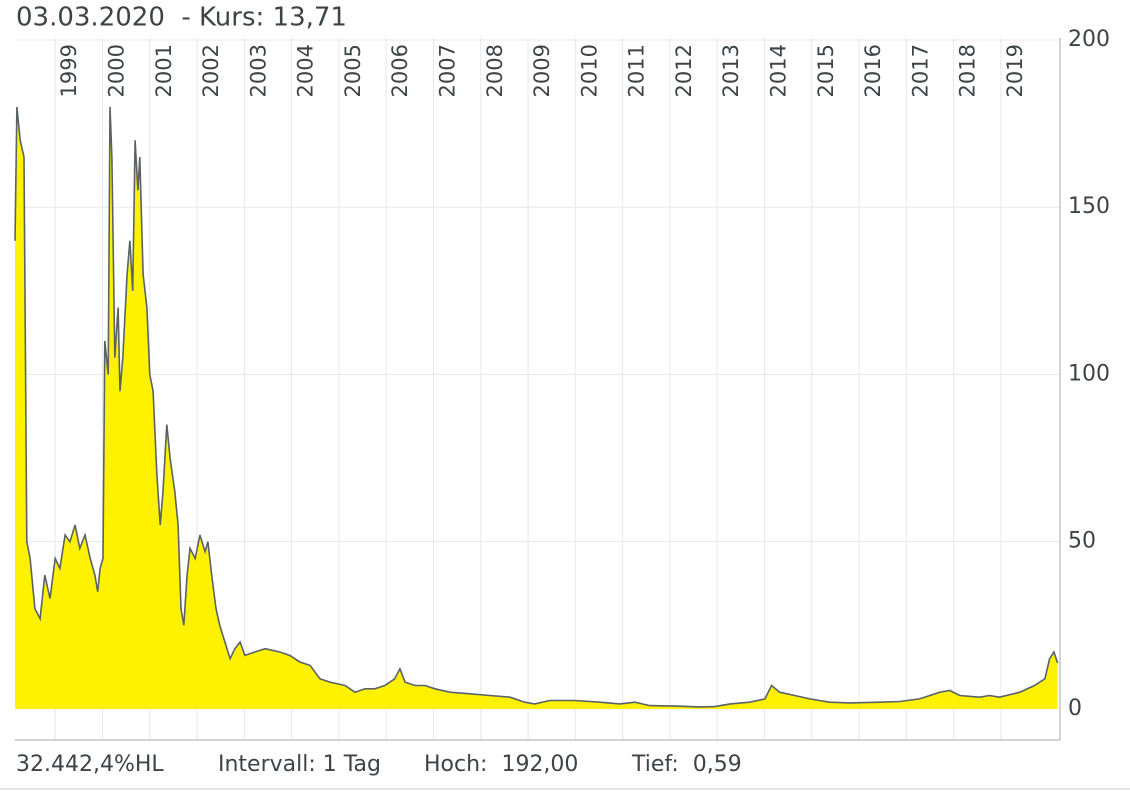  What do you see at coordinates (968, 70) in the screenshot?
I see `x-tick-label: 2018` at bounding box center [968, 70].